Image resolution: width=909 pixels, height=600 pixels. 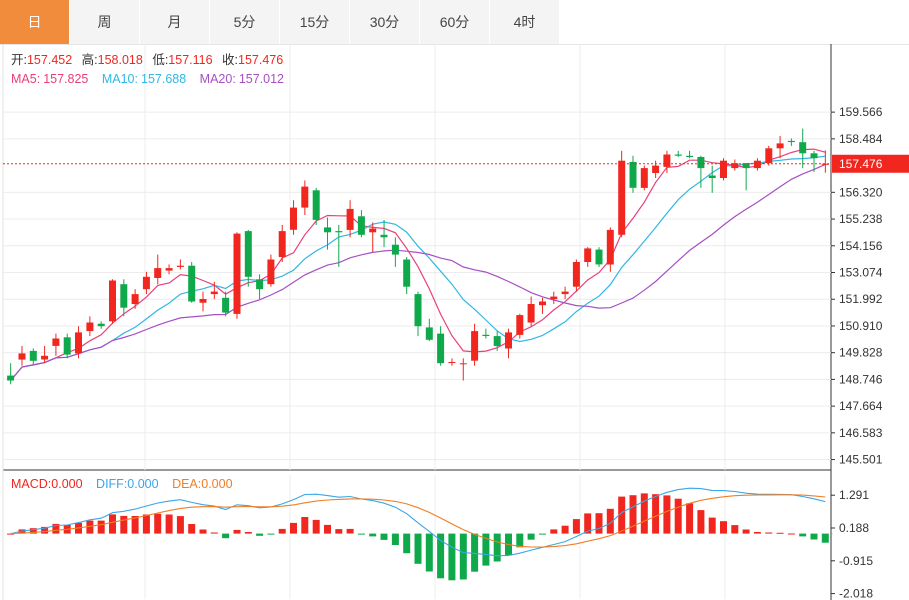 I want to click on price-tick-label: 156.320, so click(x=861, y=192).